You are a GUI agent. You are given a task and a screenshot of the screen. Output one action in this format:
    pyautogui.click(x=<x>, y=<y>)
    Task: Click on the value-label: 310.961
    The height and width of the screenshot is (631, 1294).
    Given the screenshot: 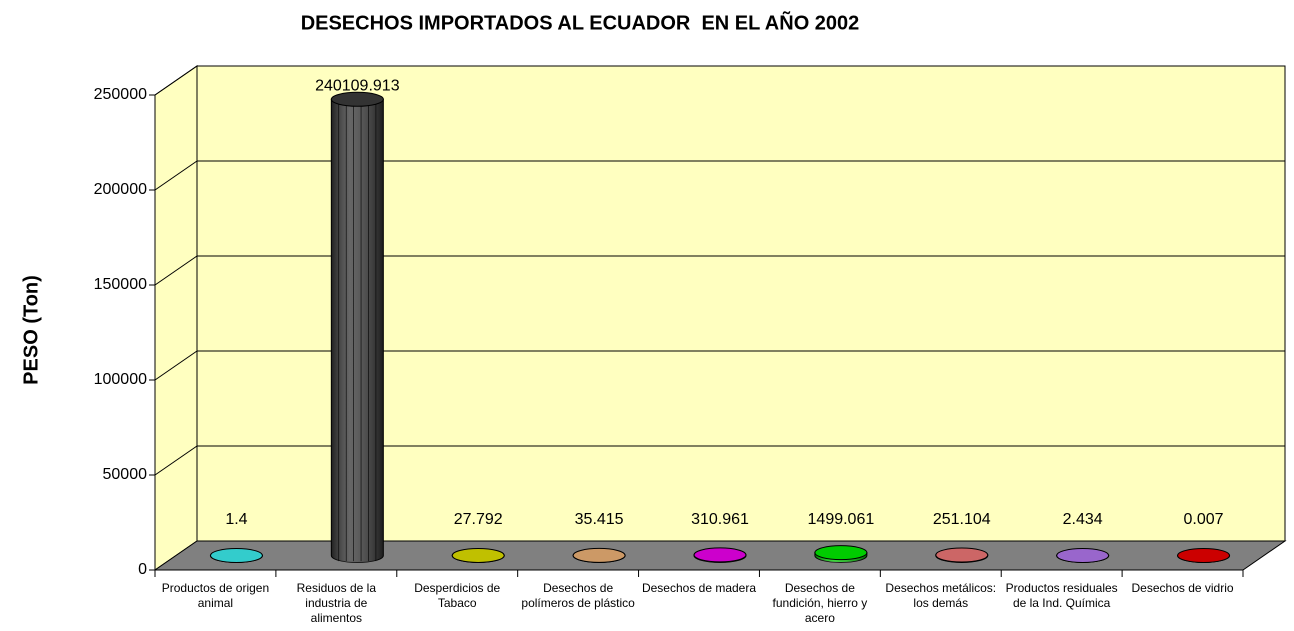 What is the action you would take?
    pyautogui.click(x=720, y=519)
    